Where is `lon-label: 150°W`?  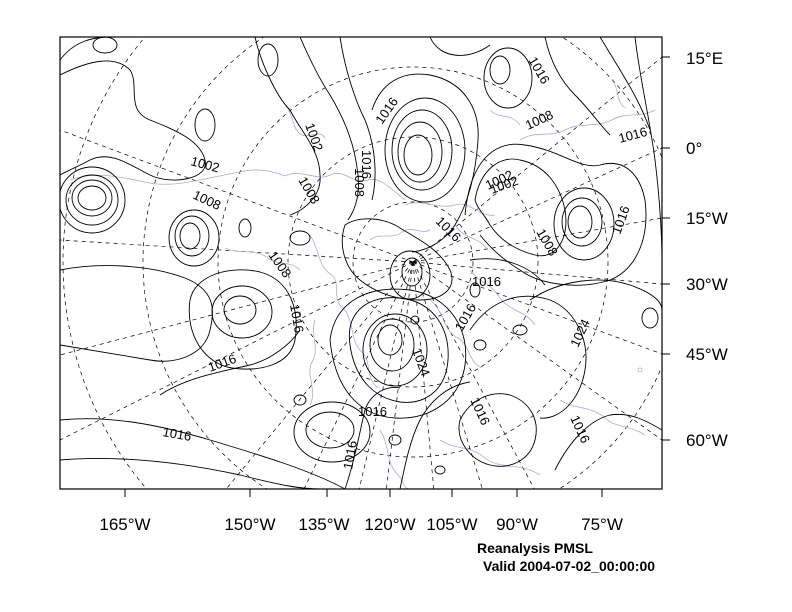
lon-label: 150°W is located at coordinates (249, 524).